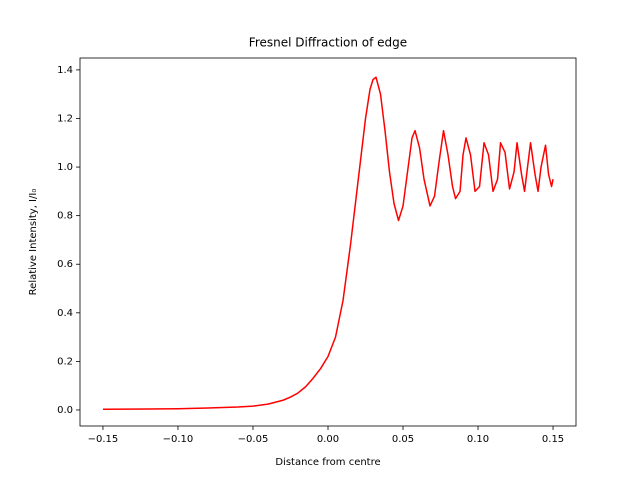  I want to click on x-axis-label: Distance from centre, so click(327, 462).